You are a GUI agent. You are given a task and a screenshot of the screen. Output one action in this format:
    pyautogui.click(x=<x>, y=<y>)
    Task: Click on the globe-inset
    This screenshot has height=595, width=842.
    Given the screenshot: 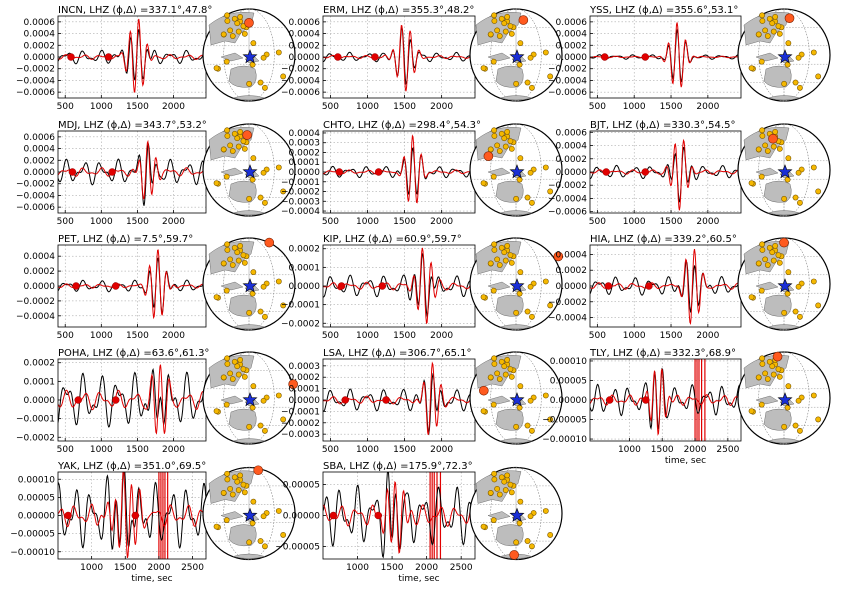 What is the action you would take?
    pyautogui.click(x=516, y=398)
    